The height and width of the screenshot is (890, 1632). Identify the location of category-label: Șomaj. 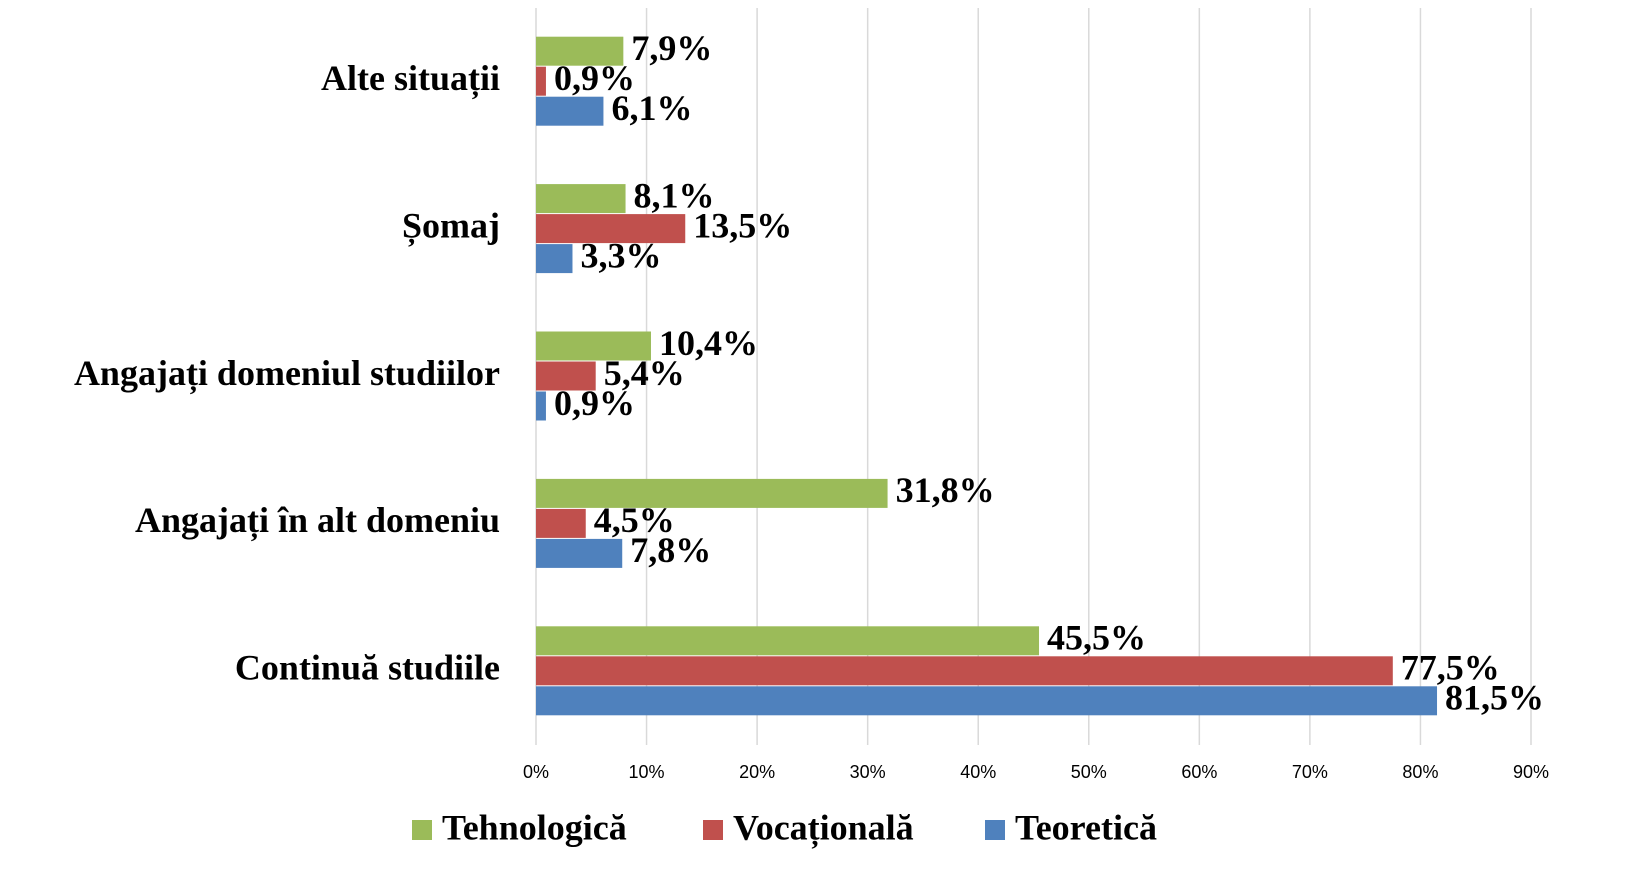
(451, 225).